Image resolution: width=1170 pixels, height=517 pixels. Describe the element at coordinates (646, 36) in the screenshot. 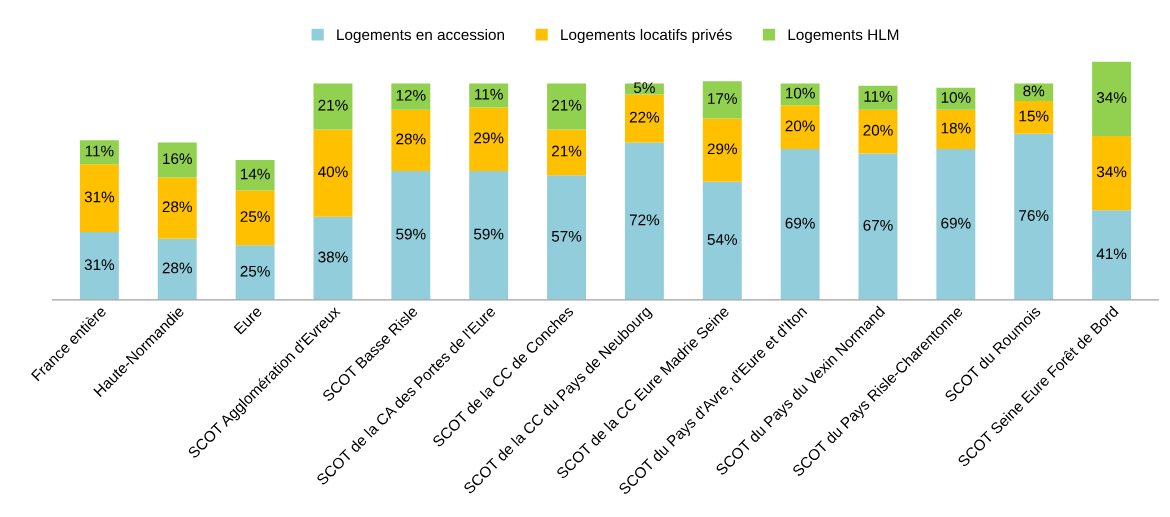

I see `legend-label: Logements locatifs privés` at that location.